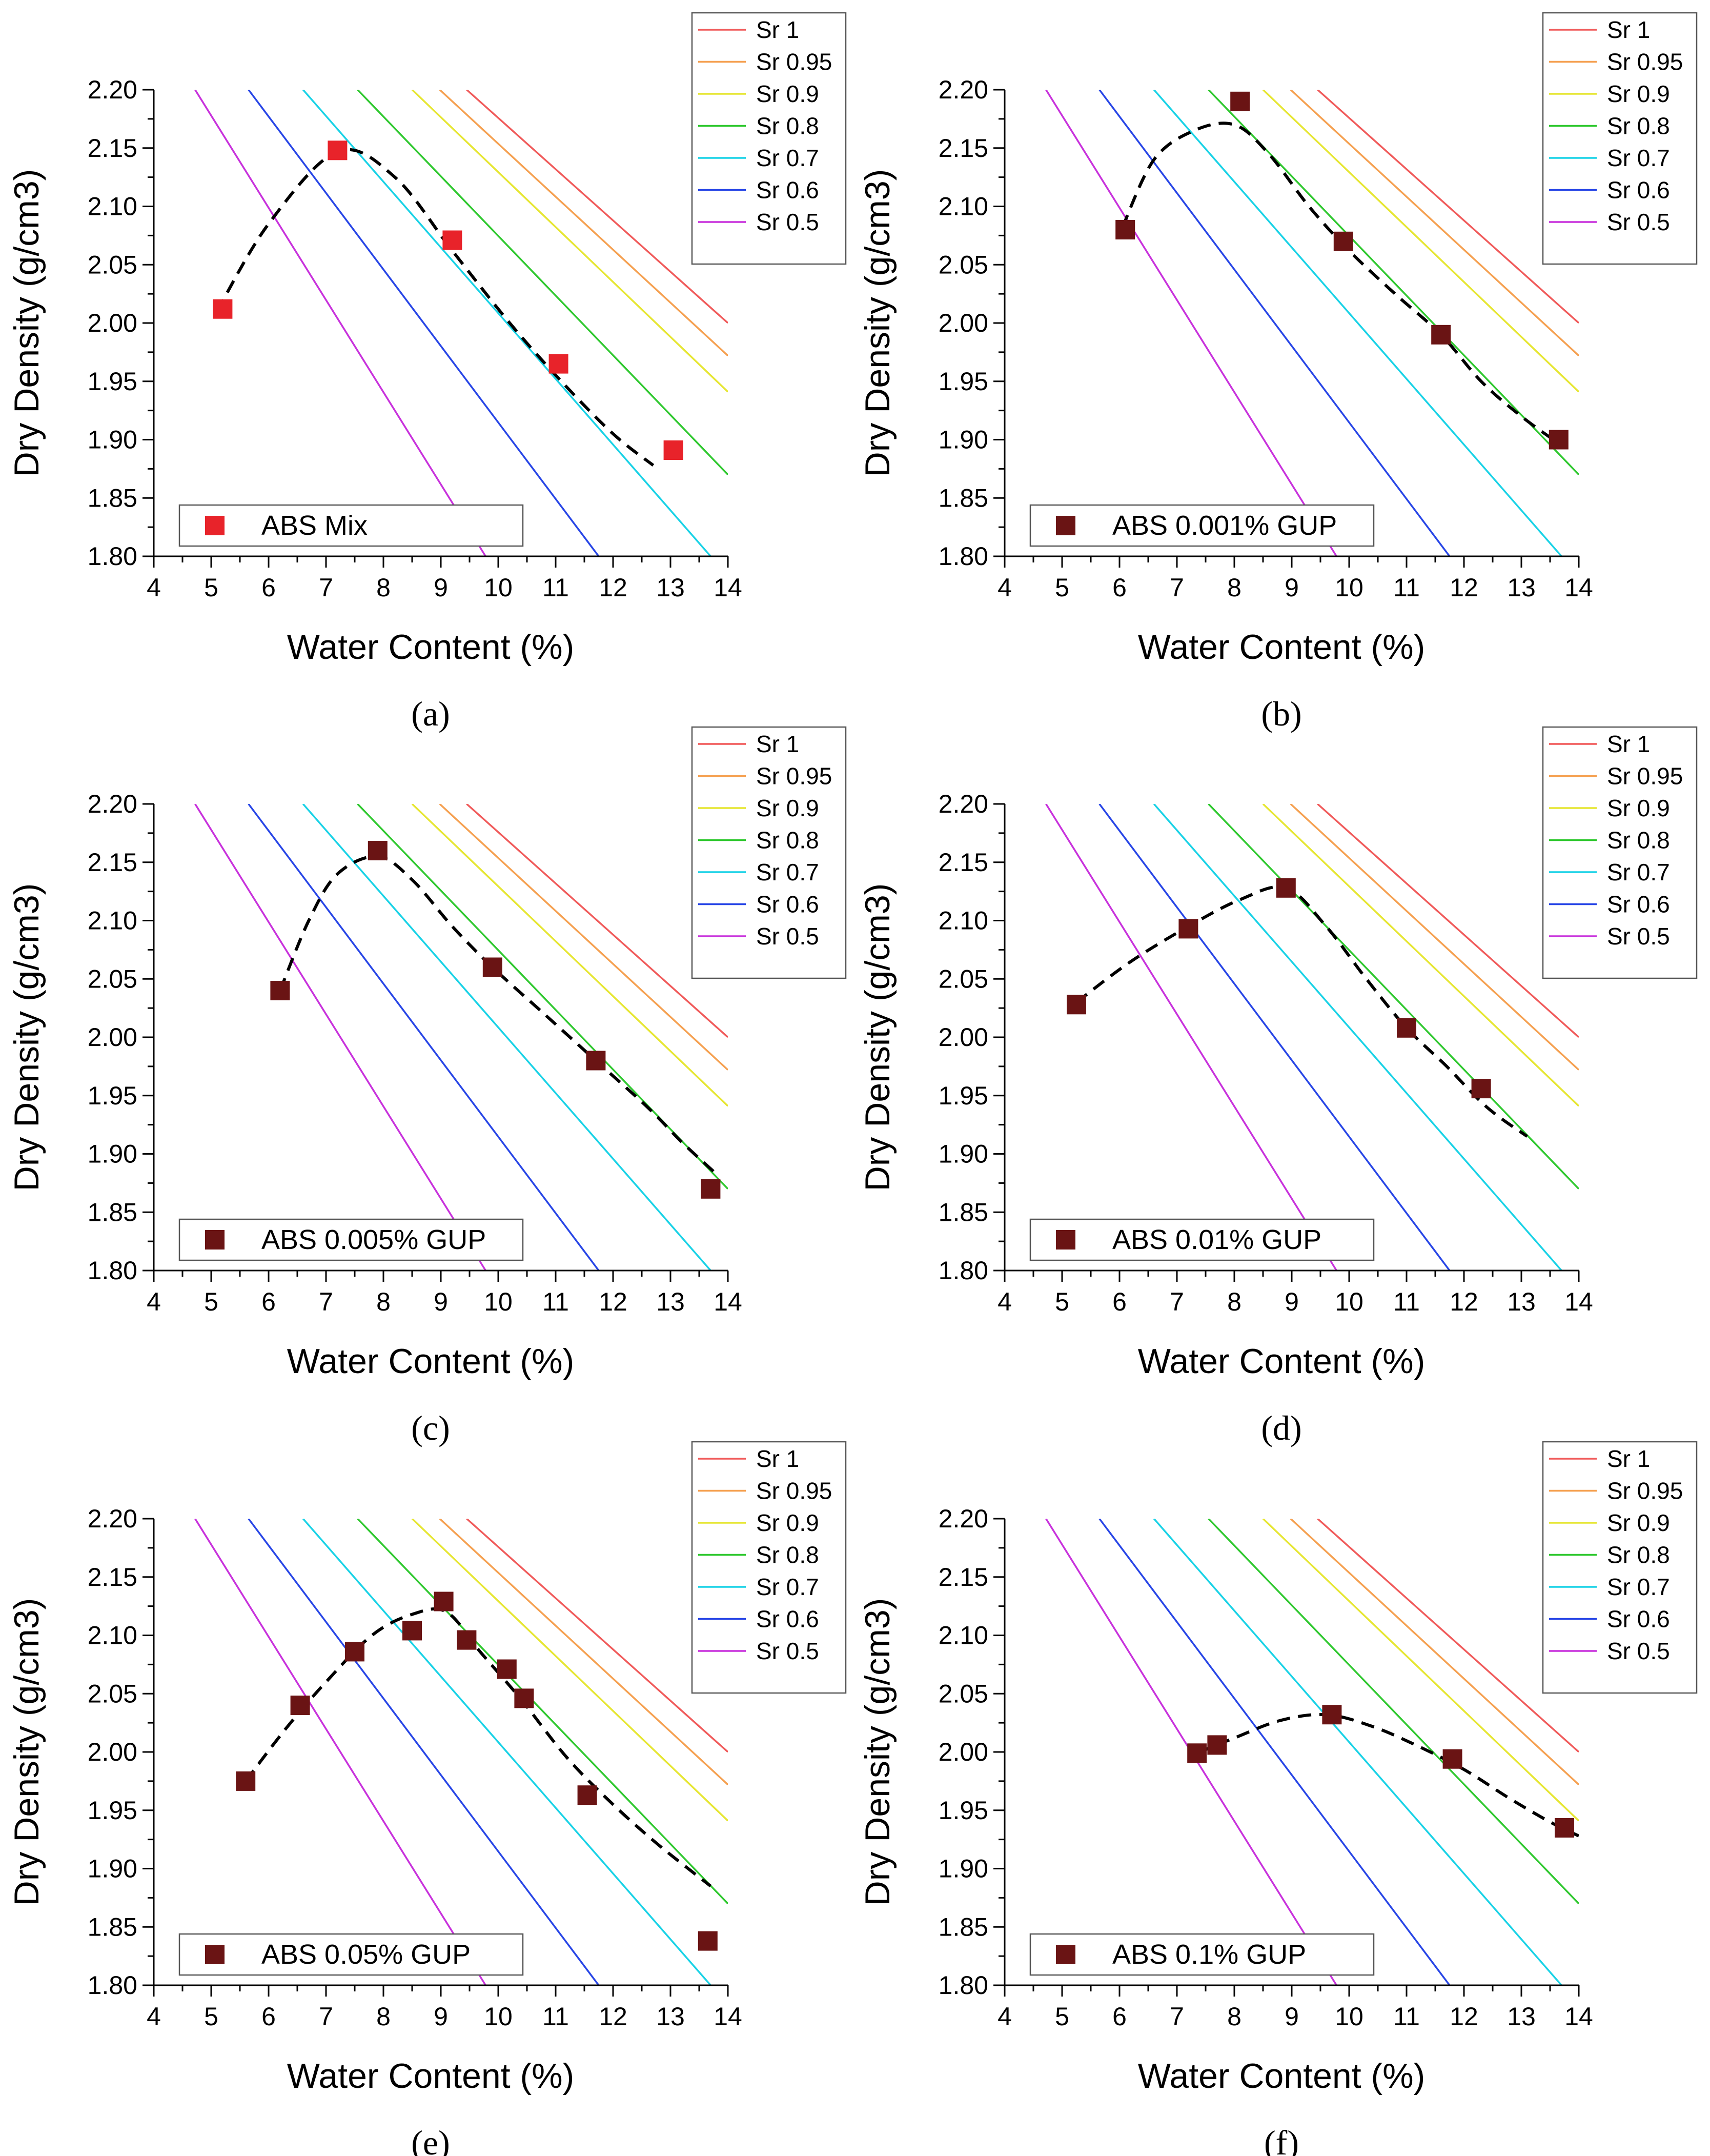  I want to click on series-legend-label: ABS Mix, so click(315, 525).